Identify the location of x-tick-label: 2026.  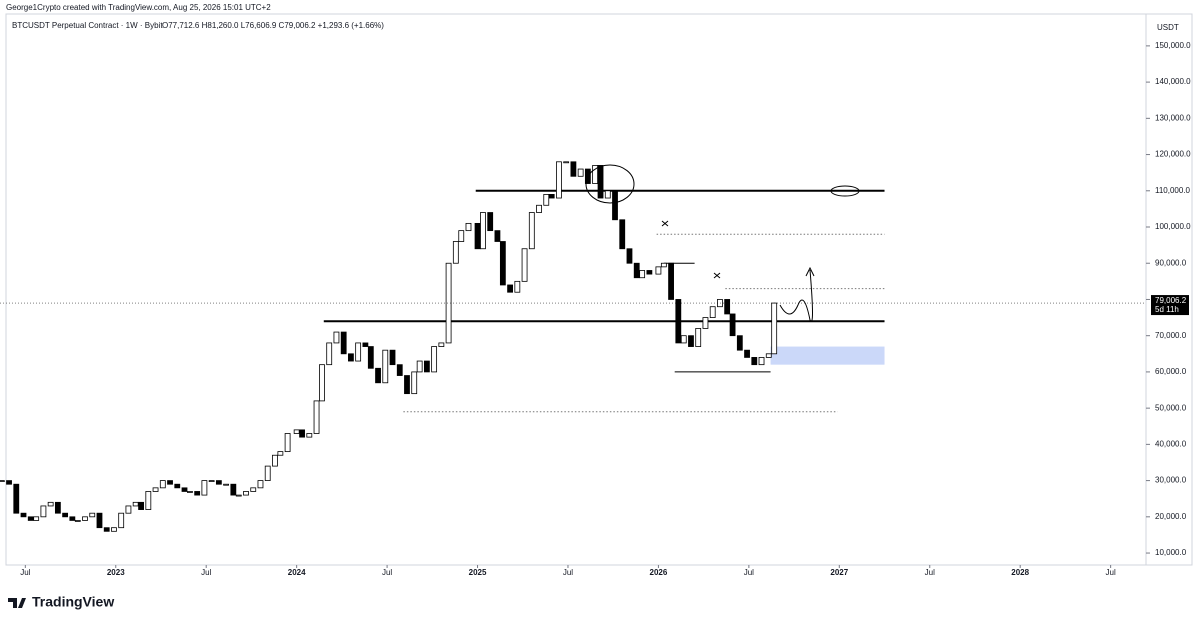
(659, 572).